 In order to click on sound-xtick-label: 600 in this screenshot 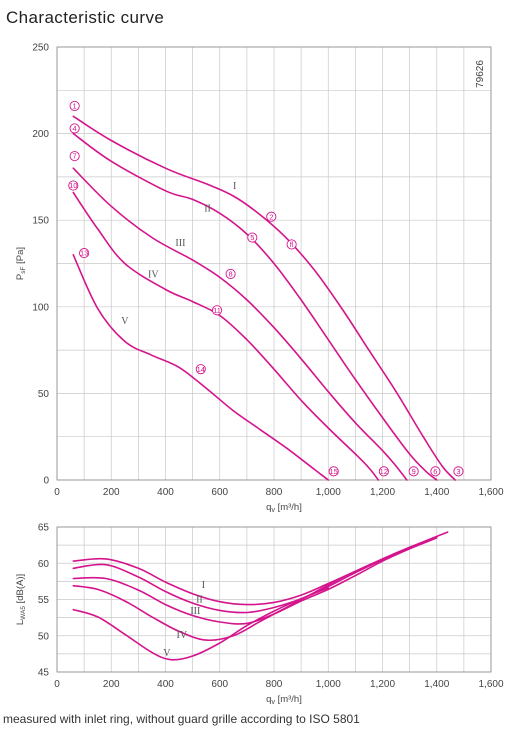, I will do `click(219, 684)`.